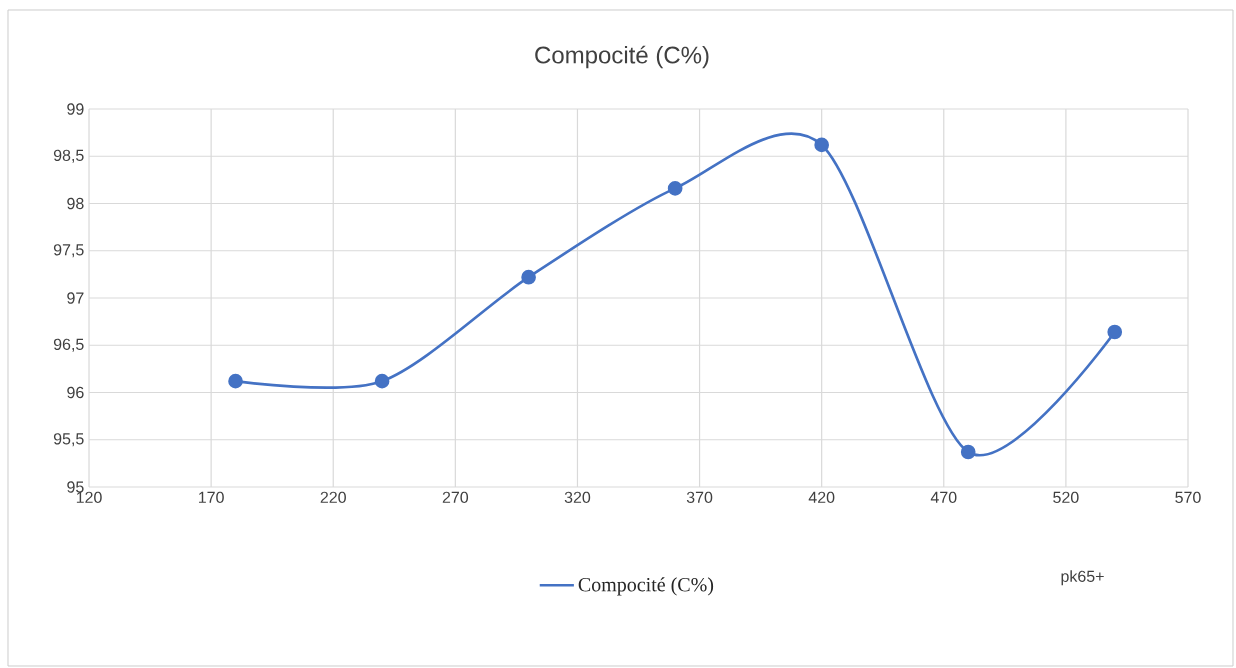 Image resolution: width=1236 pixels, height=668 pixels. Describe the element at coordinates (1082, 578) in the screenshot. I see `x-axis-title: pk65+` at that location.